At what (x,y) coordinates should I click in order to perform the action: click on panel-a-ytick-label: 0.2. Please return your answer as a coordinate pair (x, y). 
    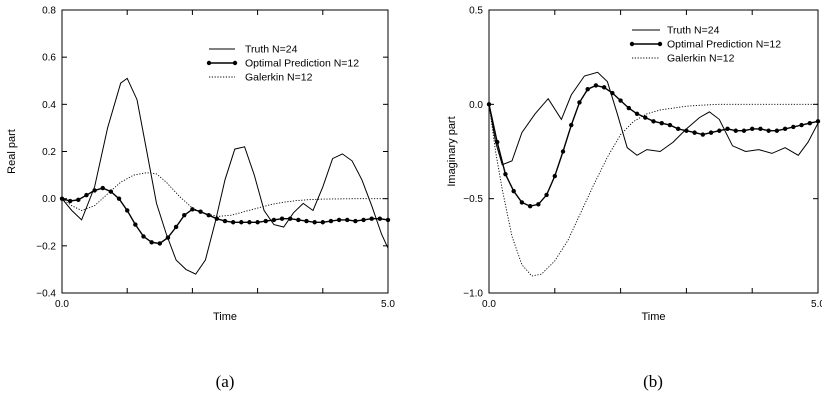
    Looking at the image, I should click on (49, 152).